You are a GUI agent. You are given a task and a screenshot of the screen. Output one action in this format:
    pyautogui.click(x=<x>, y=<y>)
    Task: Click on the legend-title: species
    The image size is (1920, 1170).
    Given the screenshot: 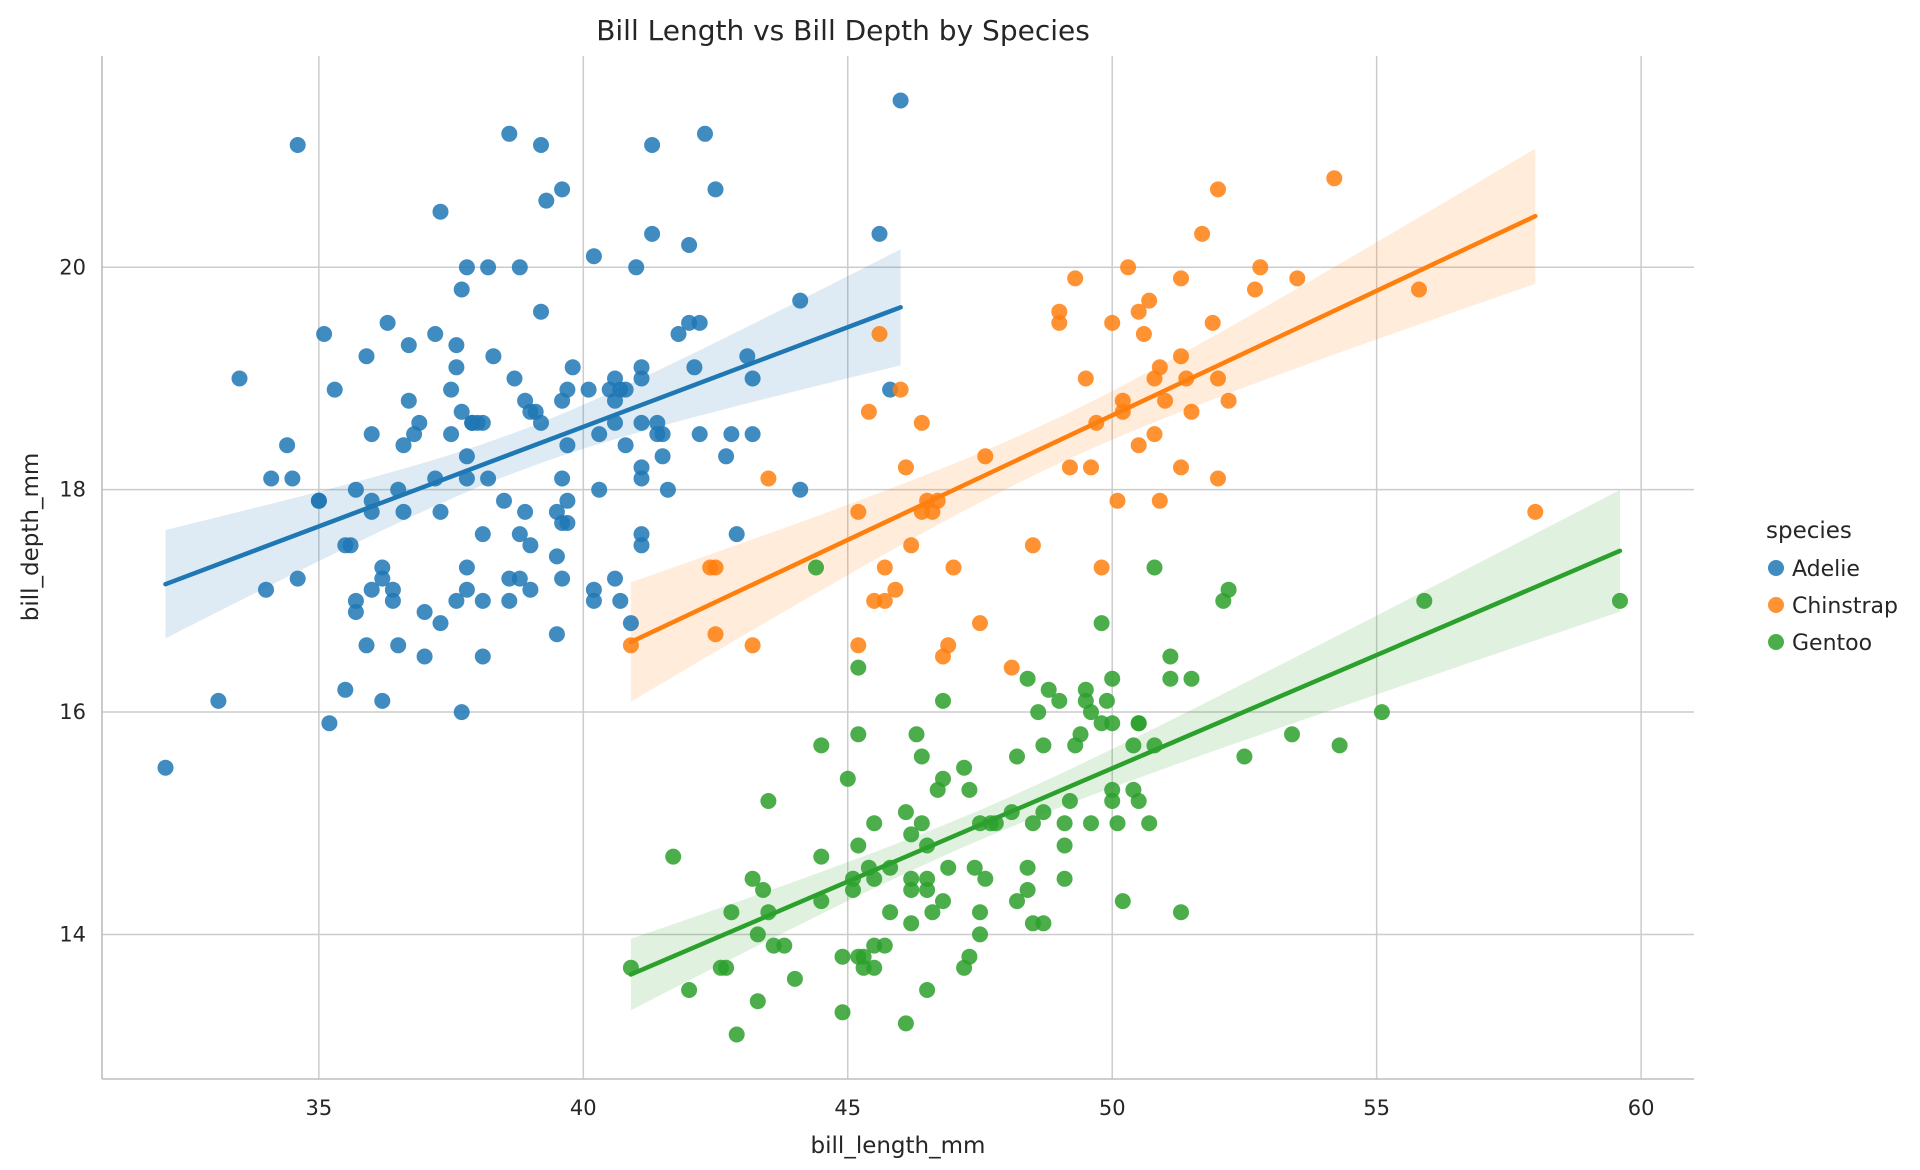 What is the action you would take?
    pyautogui.click(x=1809, y=531)
    